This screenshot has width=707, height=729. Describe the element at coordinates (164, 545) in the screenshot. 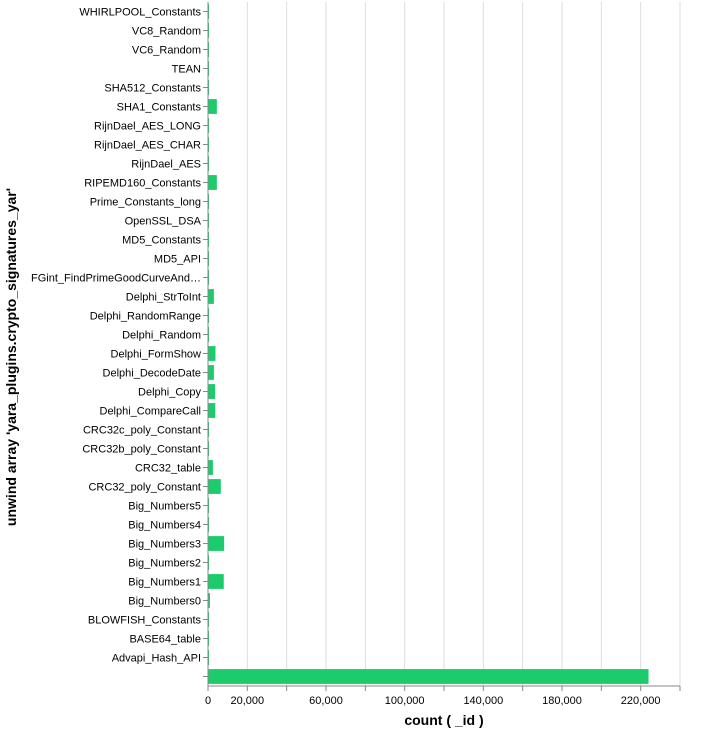

I see `category-label: Big_Numbers3` at that location.